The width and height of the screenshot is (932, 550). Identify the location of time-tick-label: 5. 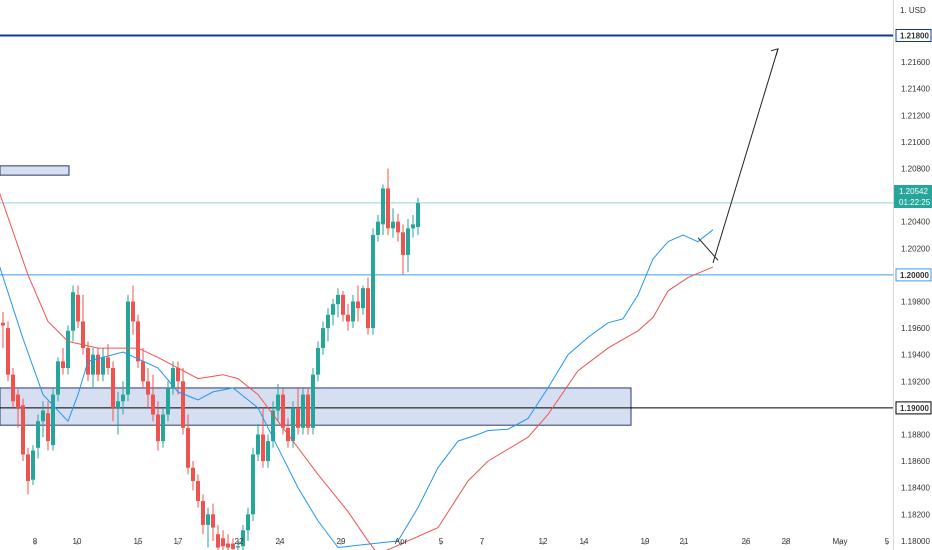
(887, 541).